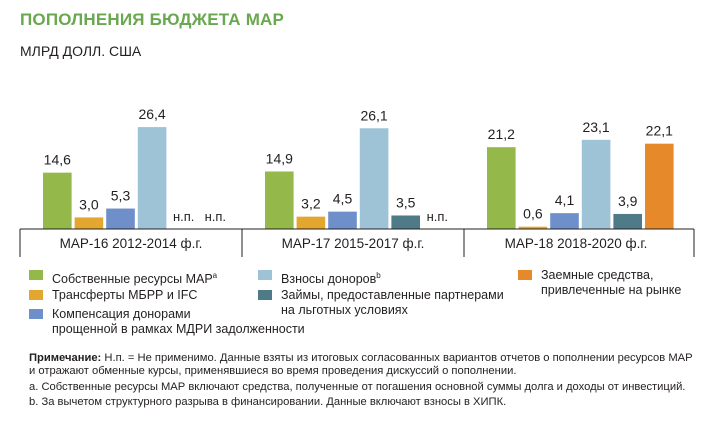 This screenshot has width=707, height=436. Describe the element at coordinates (279, 158) in the screenshot. I see `data-label-own-2: 14,9` at that location.